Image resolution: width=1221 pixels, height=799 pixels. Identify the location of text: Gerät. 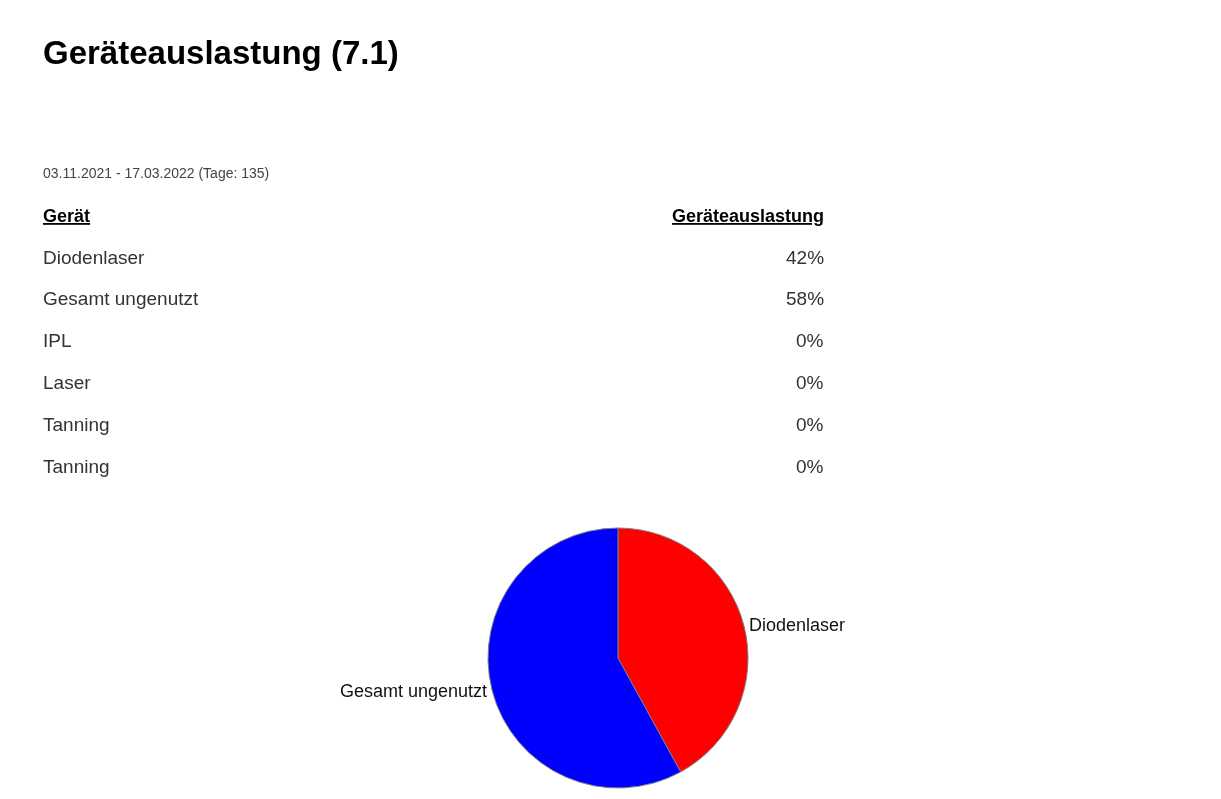
(67, 216).